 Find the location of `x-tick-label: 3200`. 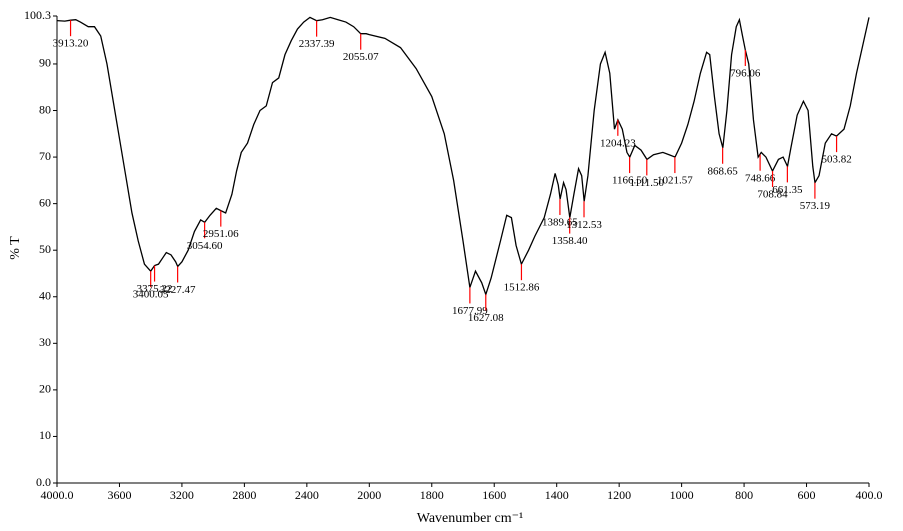

x-tick-label: 3200 is located at coordinates (182, 495).